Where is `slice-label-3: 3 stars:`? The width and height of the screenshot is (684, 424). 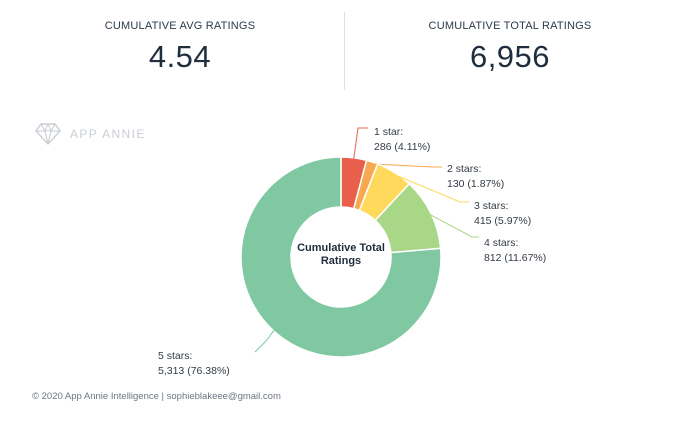 slice-label-3: 3 stars: is located at coordinates (491, 206).